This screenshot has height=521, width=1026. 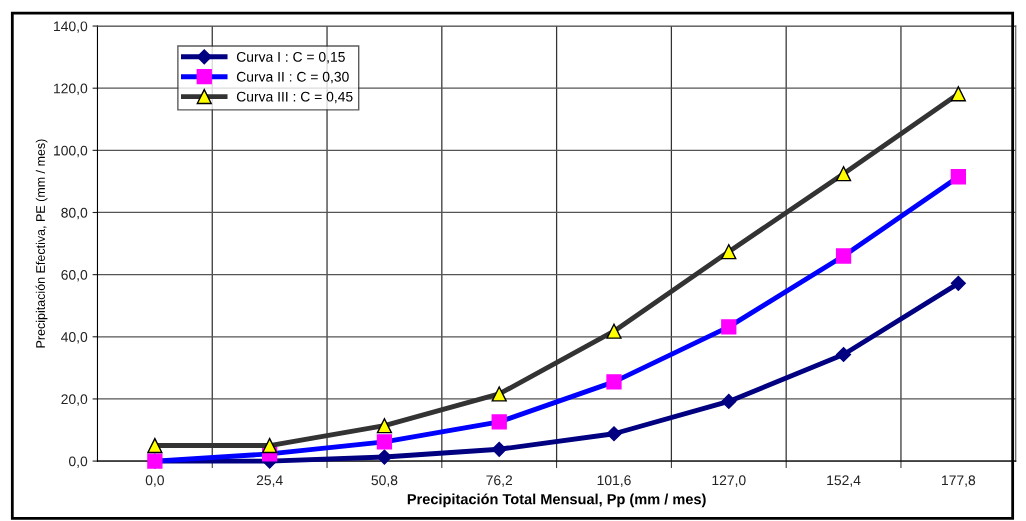 I want to click on legend-label: Curva I : C = 0,15, so click(x=290, y=57).